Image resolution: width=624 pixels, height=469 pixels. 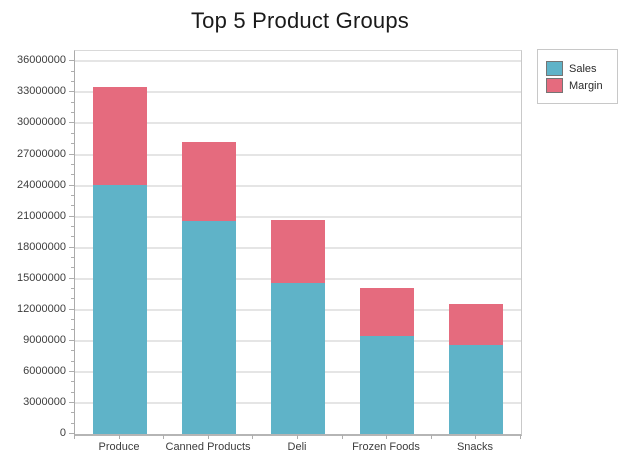 I want to click on y-axis-label: 18000000, so click(x=41, y=247).